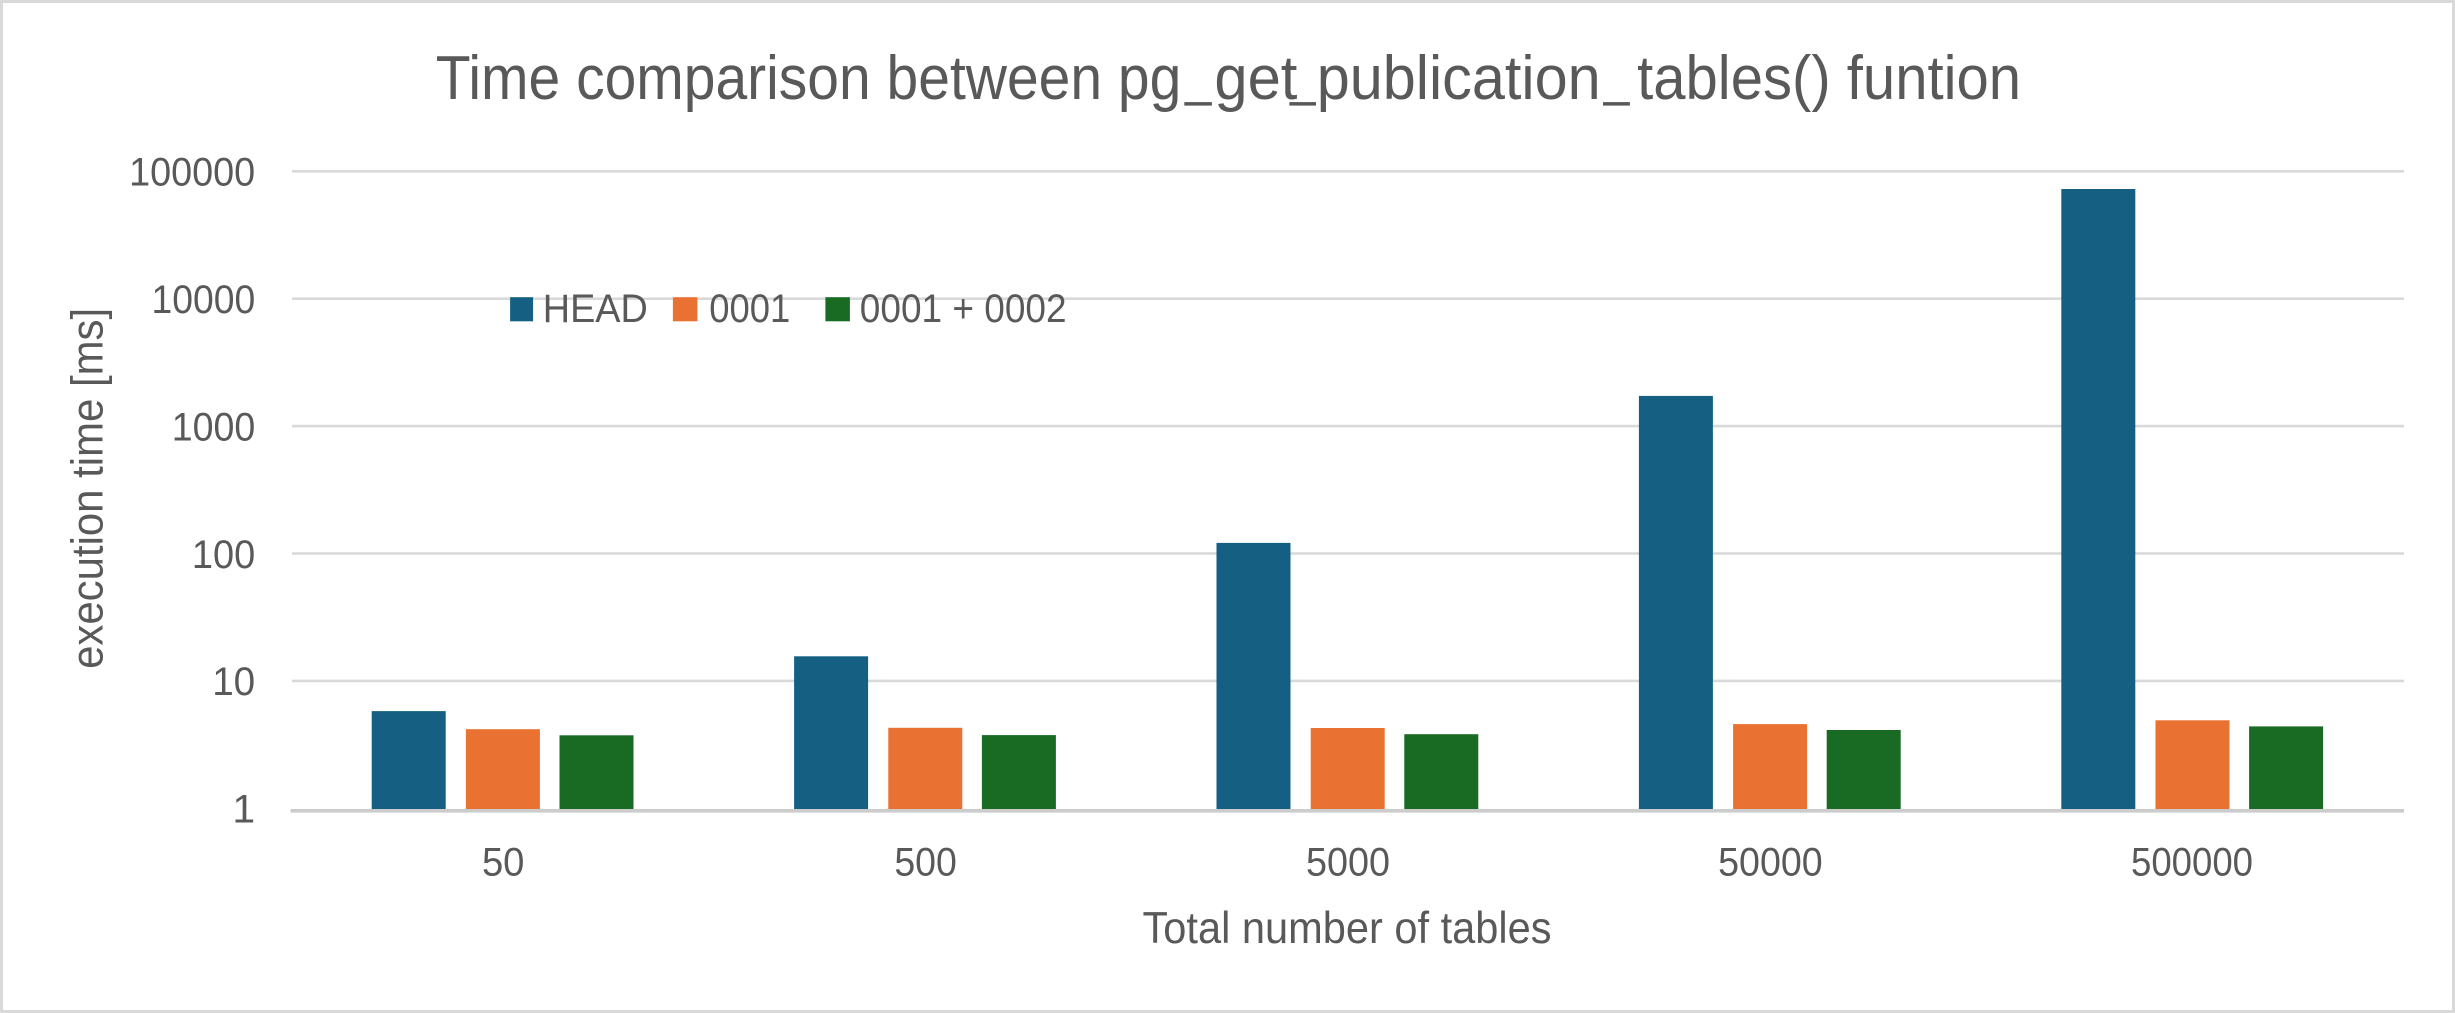 Image resolution: width=2455 pixels, height=1013 pixels. I want to click on svg-text: 50, so click(503, 862).